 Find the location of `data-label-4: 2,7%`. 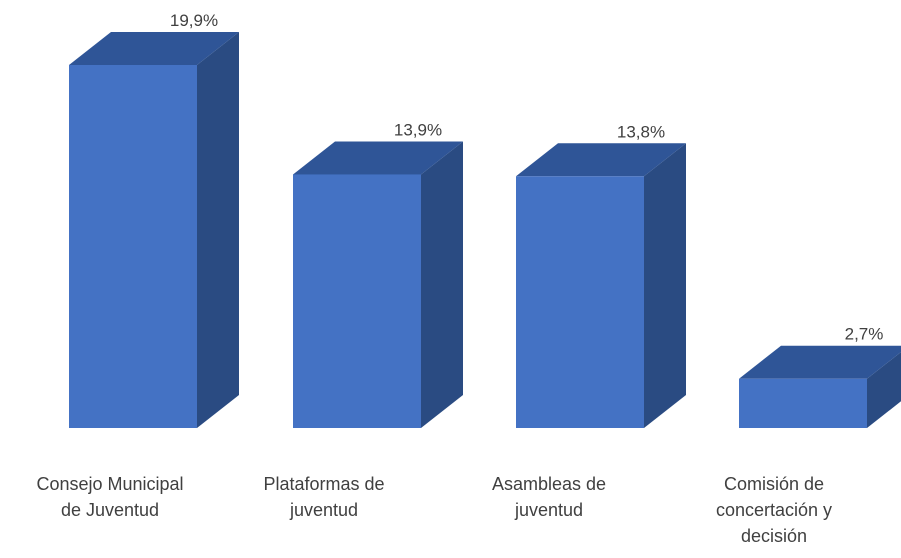

data-label-4: 2,7% is located at coordinates (864, 334).